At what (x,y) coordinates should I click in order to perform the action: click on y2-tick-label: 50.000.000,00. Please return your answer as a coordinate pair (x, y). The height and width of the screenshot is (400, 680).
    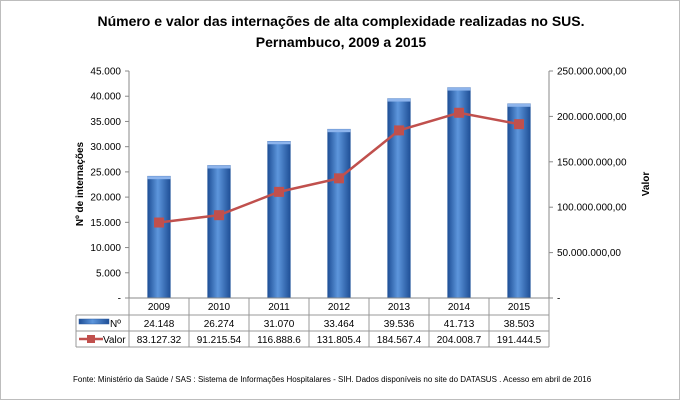
    Looking at the image, I should click on (589, 253).